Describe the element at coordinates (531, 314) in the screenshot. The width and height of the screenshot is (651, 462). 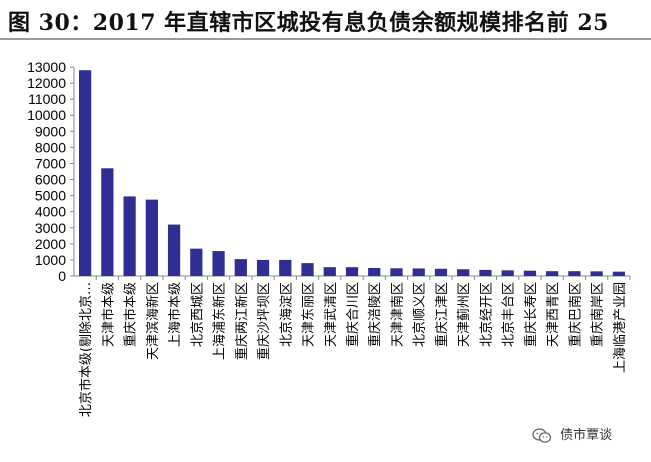
I see `x-tick-label: 重庆长寿区` at that location.